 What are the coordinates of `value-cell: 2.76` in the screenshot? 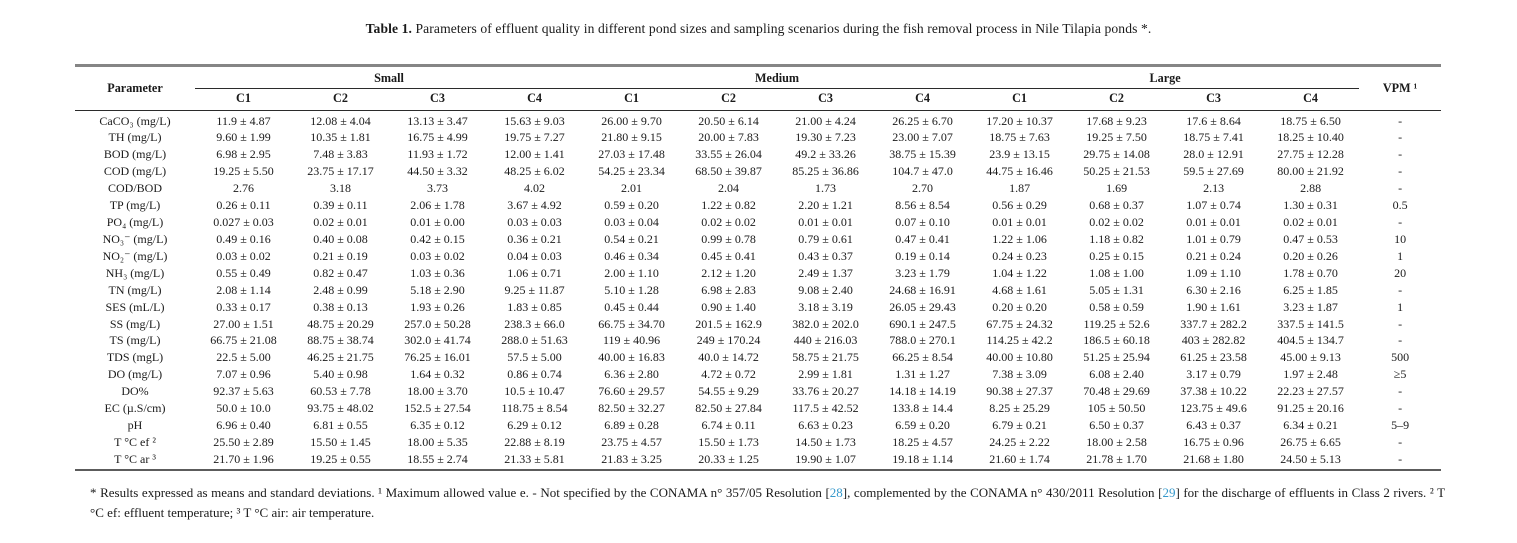 It's located at (243, 188).